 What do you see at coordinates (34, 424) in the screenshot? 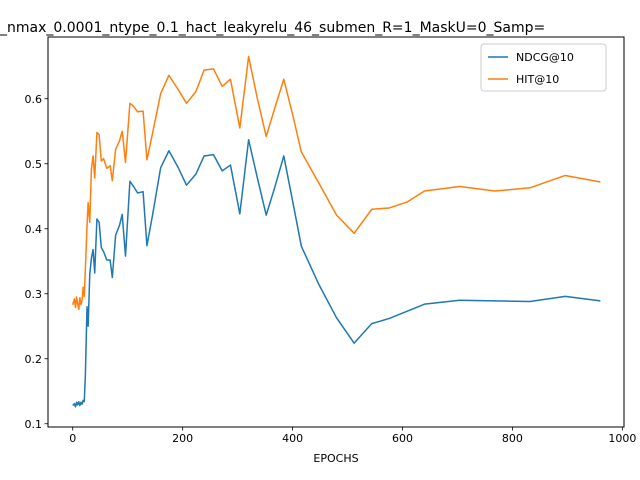
I see `y-tick-label: 0.1` at bounding box center [34, 424].